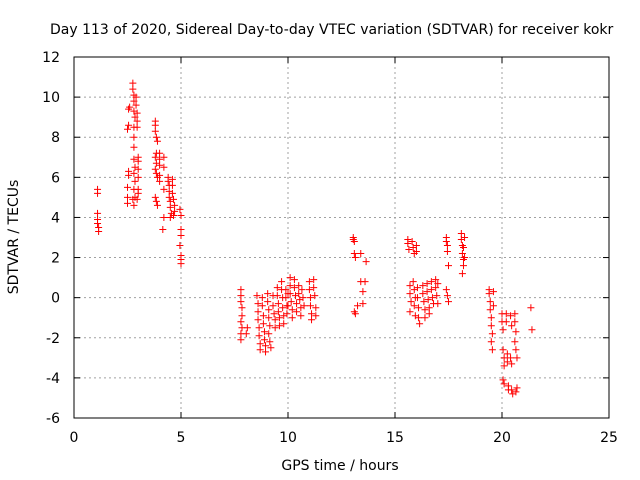 This screenshot has height=480, width=640. What do you see at coordinates (502, 438) in the screenshot?
I see `x-tick-label: 20` at bounding box center [502, 438].